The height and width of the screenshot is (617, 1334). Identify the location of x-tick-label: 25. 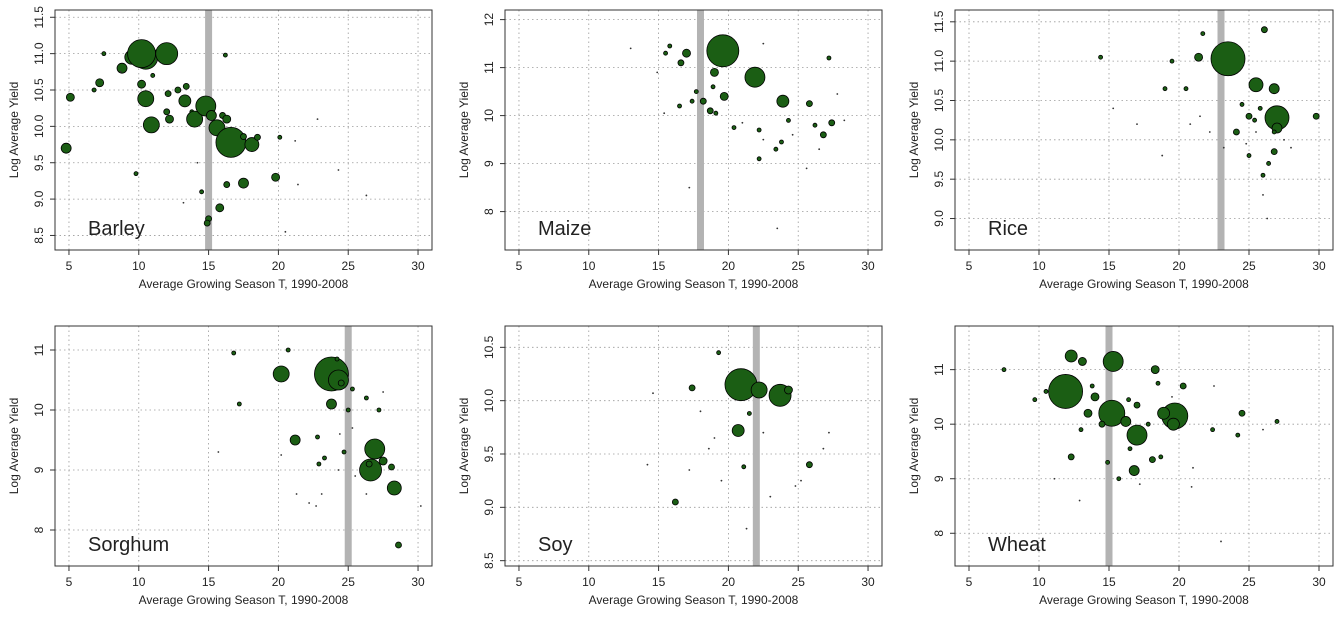
(349, 582).